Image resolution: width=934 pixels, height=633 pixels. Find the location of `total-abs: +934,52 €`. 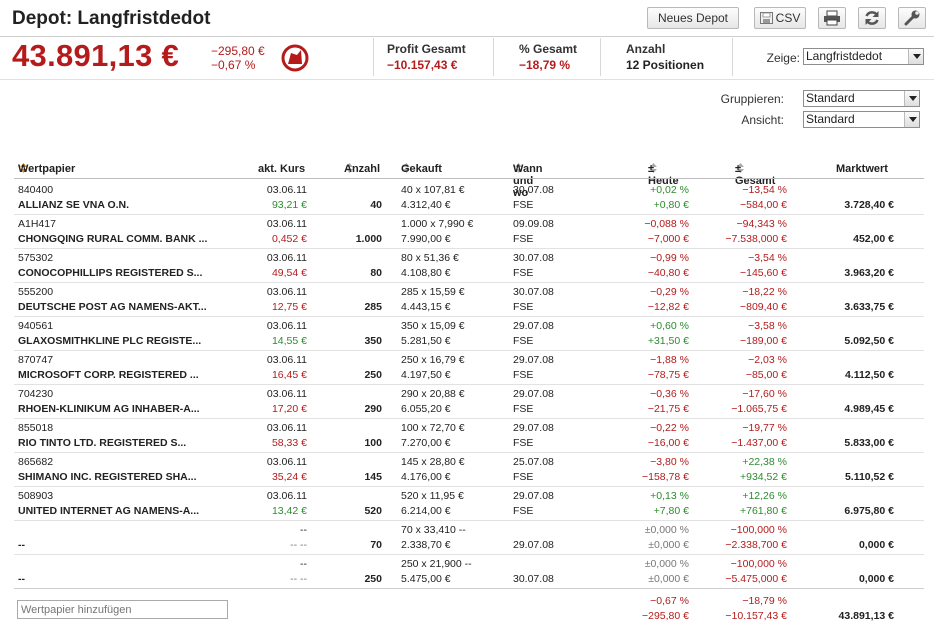

total-abs: +934,52 € is located at coordinates (763, 477).